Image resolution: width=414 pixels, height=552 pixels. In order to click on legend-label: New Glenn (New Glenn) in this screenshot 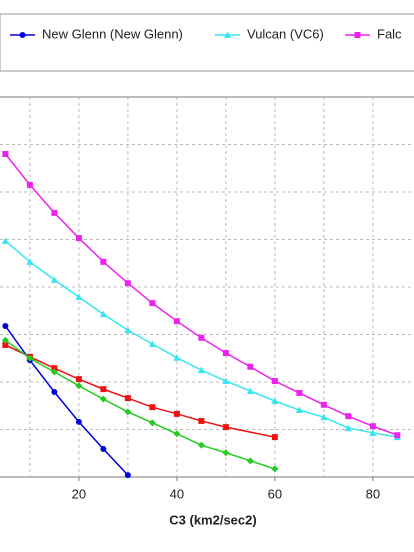, I will do `click(112, 33)`.